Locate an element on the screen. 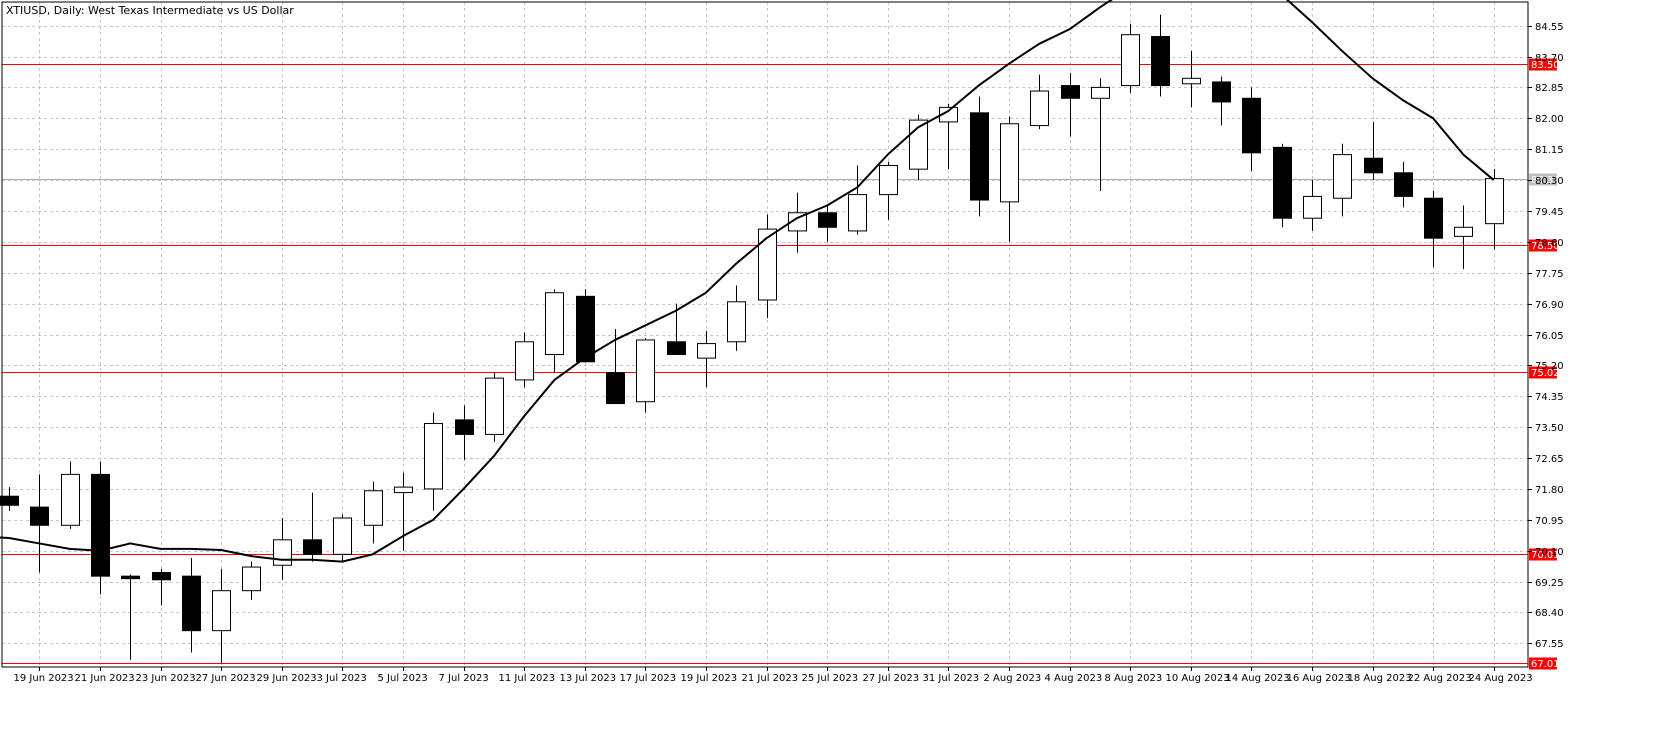 This screenshot has height=730, width=1663. y-tick-label: 76.05 is located at coordinates (1549, 336).